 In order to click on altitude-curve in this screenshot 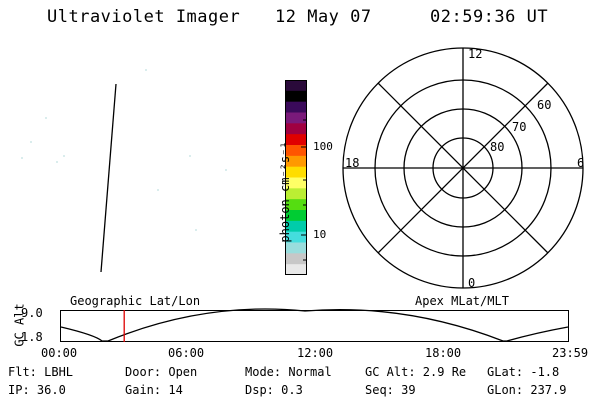, I will do `click(314, 325)`.